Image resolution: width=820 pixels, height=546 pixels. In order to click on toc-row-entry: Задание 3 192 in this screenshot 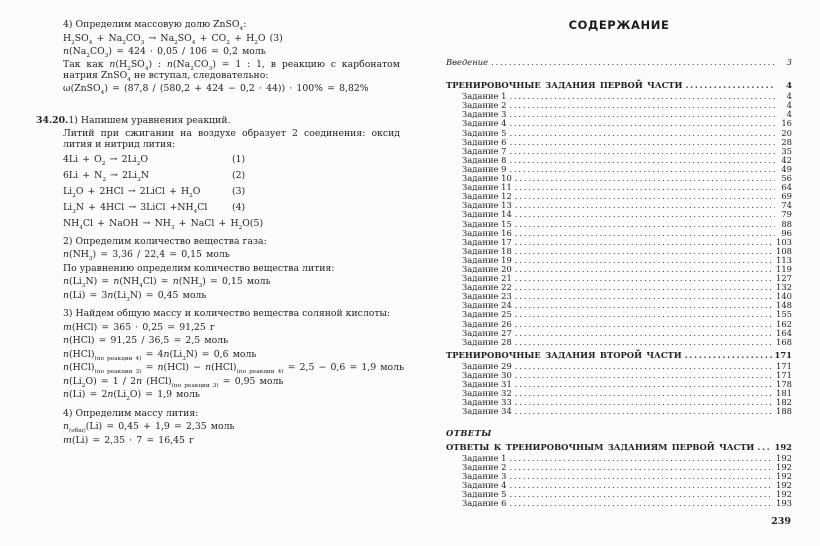, I will do `click(619, 476)`.